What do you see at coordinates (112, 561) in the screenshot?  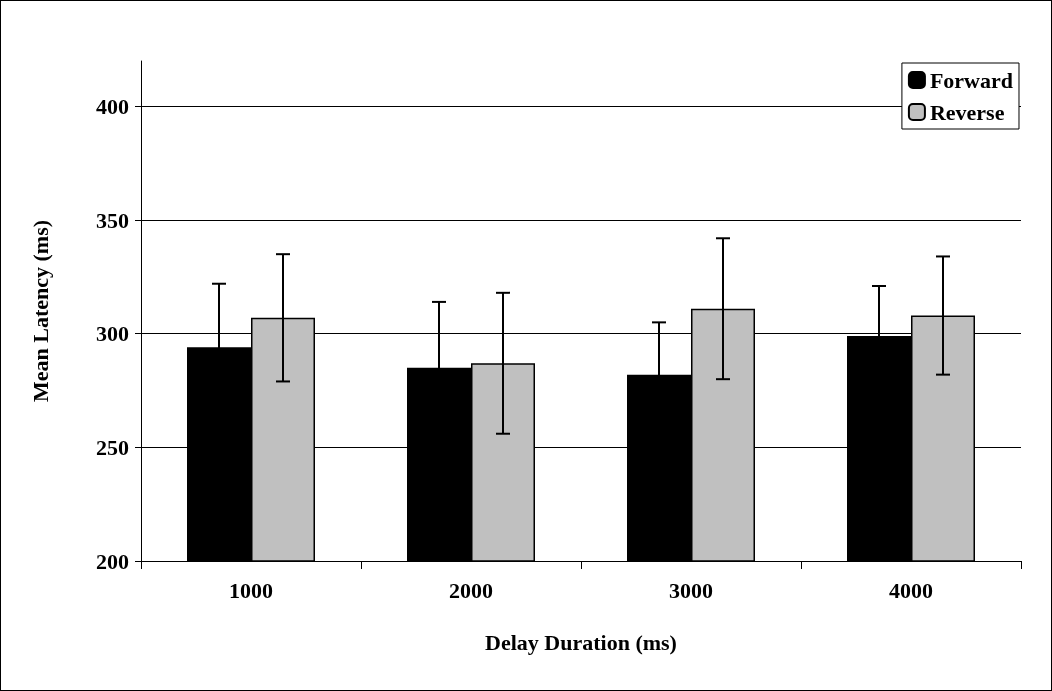 I see `y-tick-label: 200` at bounding box center [112, 561].